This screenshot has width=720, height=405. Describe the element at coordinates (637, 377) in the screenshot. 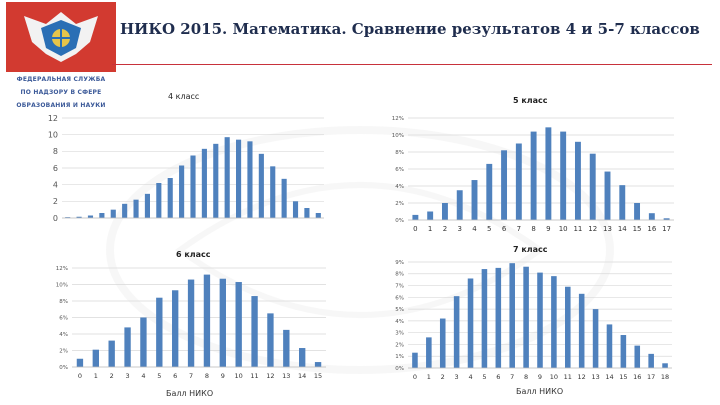

I see `x-tick-label: 16` at that location.